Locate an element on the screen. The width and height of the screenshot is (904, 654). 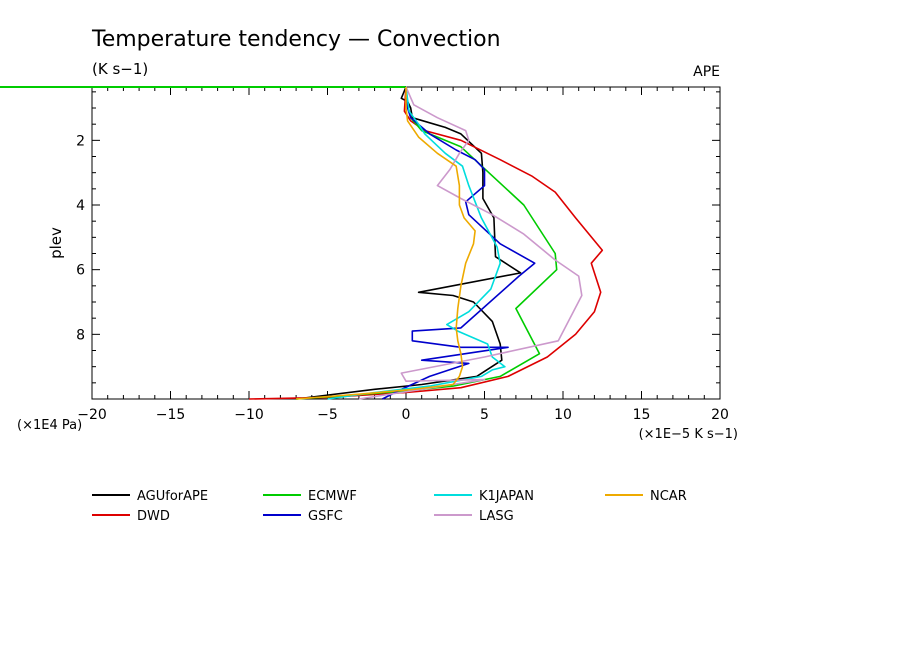
legend-label: GSFC is located at coordinates (325, 516).